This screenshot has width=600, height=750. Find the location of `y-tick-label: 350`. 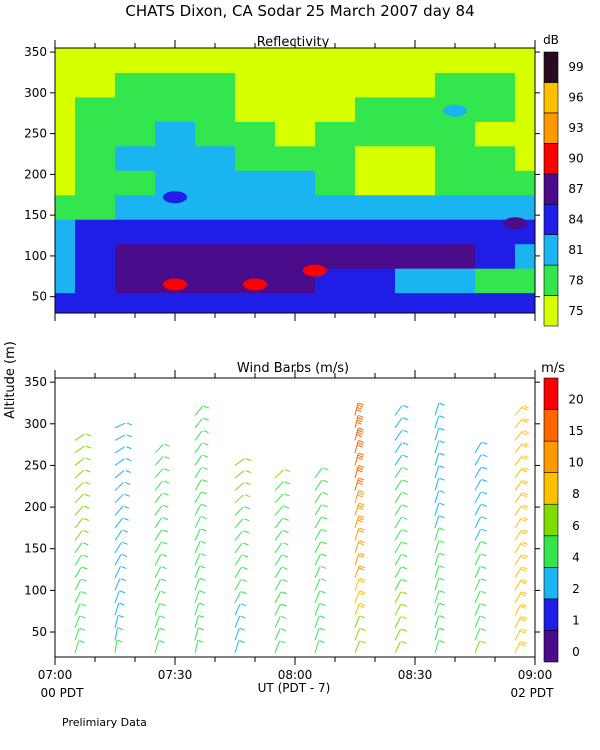

y-tick-label: 350 is located at coordinates (35, 382).